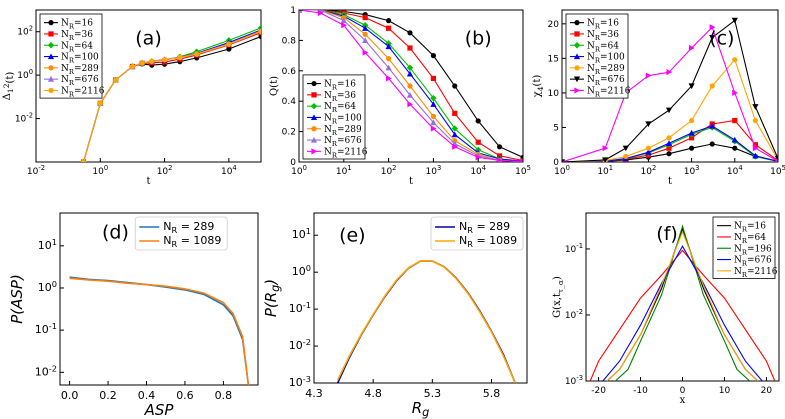 The width and height of the screenshot is (785, 419). Describe the element at coordinates (293, 11) in the screenshot. I see `y-tick-label-b-5: 1` at that location.